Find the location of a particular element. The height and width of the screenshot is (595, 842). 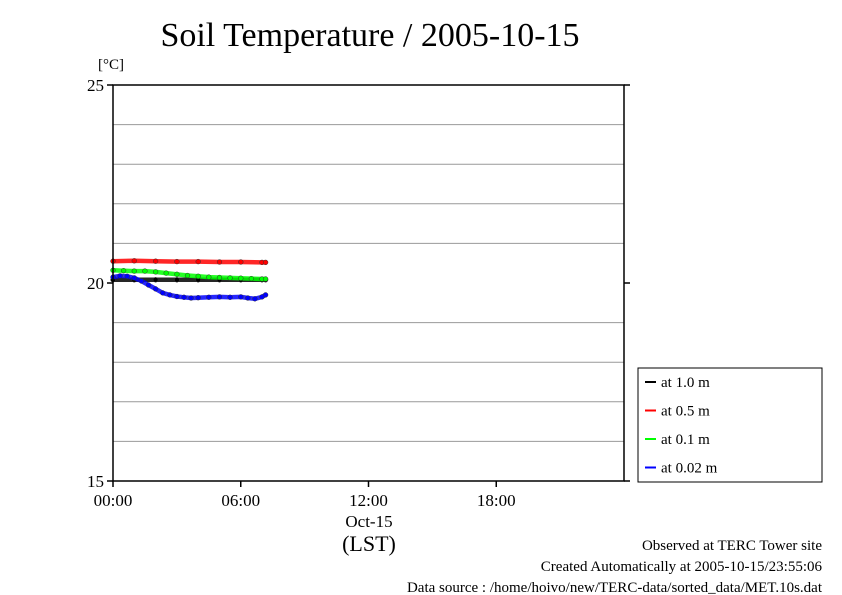

legend-label: at 0.02 m is located at coordinates (689, 469).